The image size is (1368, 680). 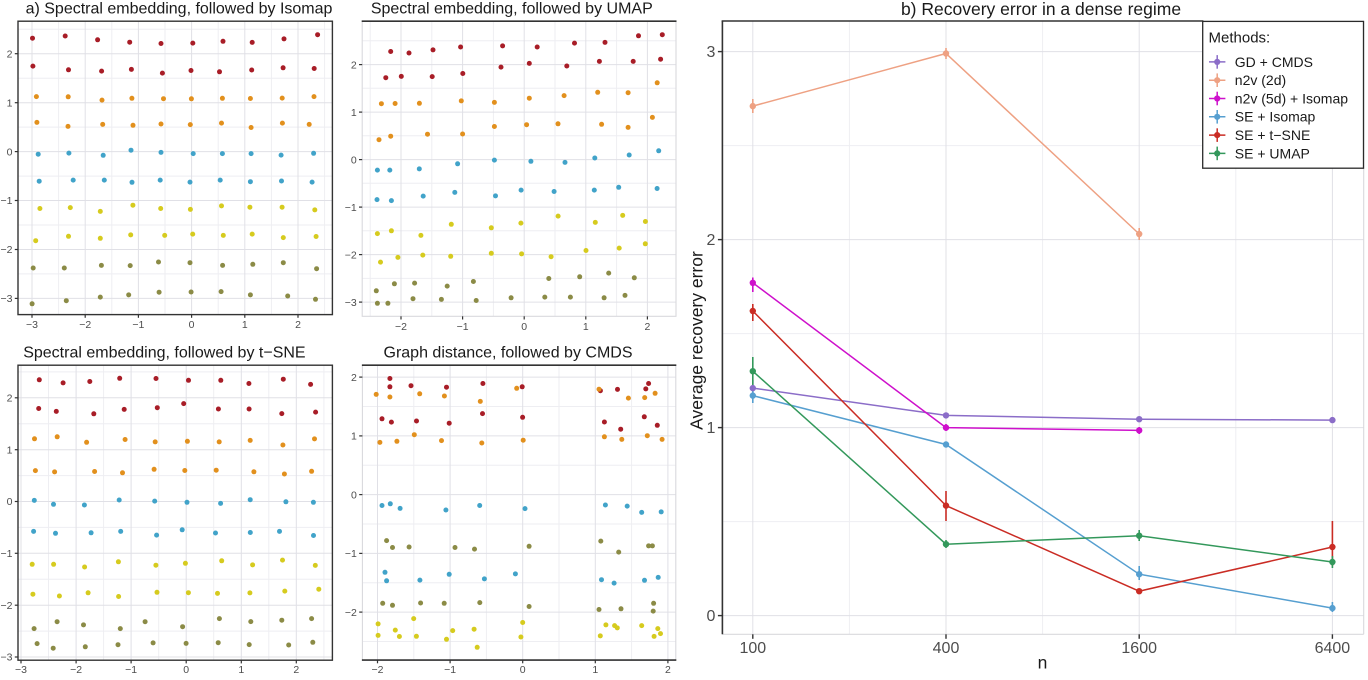 I want to click on svg-text: 3, so click(x=710, y=52).